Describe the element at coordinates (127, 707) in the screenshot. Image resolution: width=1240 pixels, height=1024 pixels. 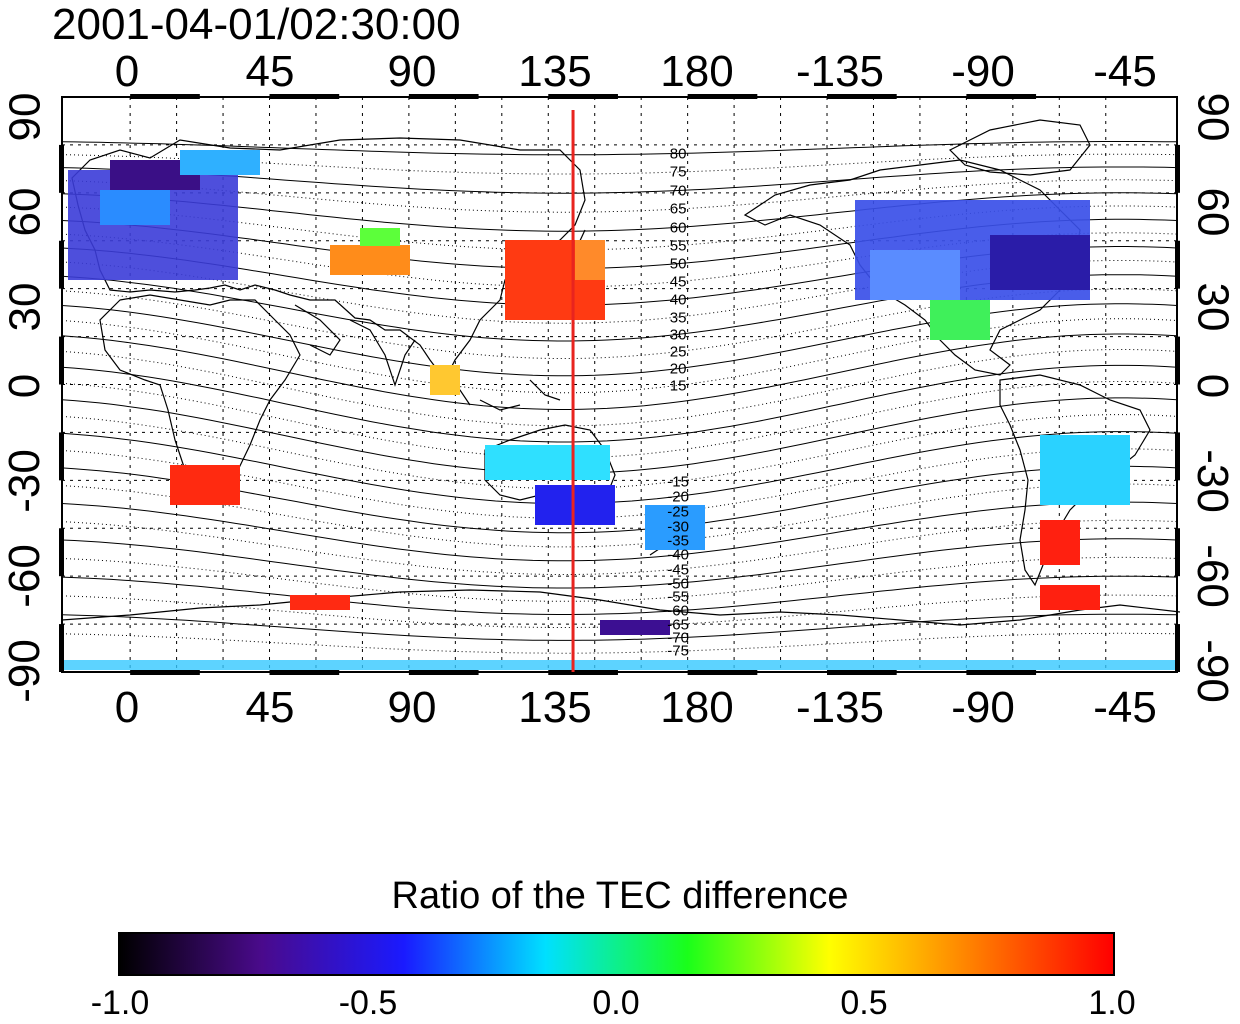
I see `bottom-lon-tick: 0` at that location.